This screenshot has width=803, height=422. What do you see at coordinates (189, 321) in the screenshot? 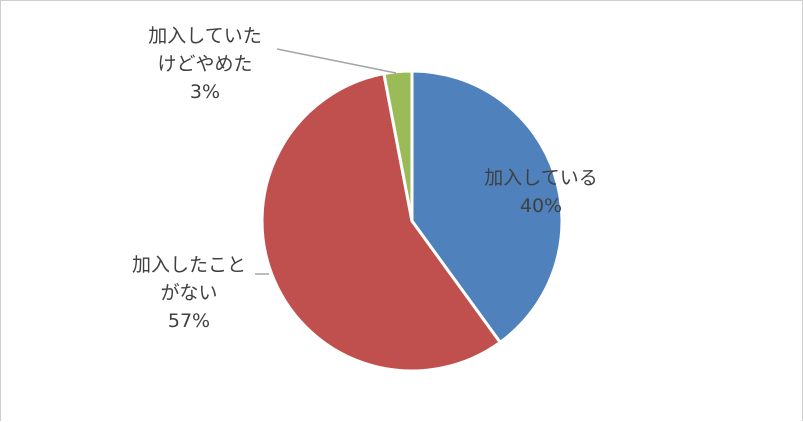
I see `slice-value-label: 57%` at bounding box center [189, 321].